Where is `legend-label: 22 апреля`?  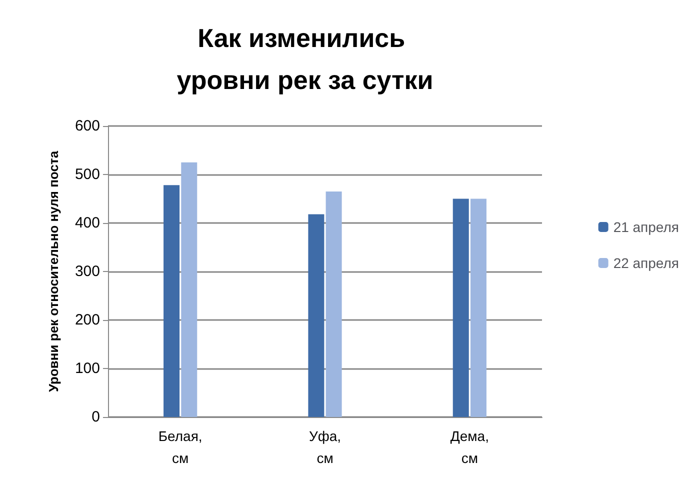
legend-label: 22 апреля is located at coordinates (646, 263).